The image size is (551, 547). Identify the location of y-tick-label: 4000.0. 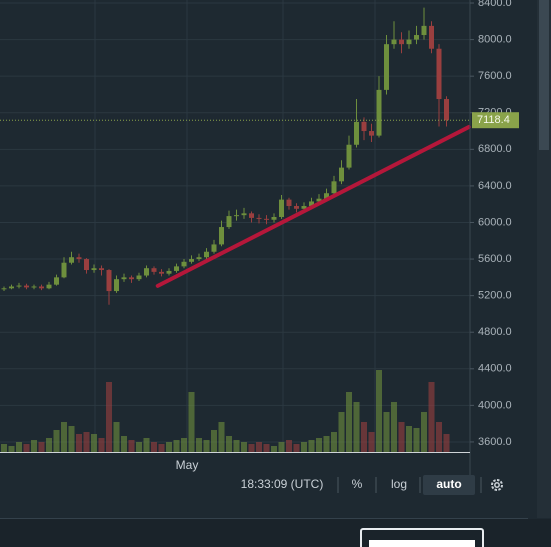
(495, 405).